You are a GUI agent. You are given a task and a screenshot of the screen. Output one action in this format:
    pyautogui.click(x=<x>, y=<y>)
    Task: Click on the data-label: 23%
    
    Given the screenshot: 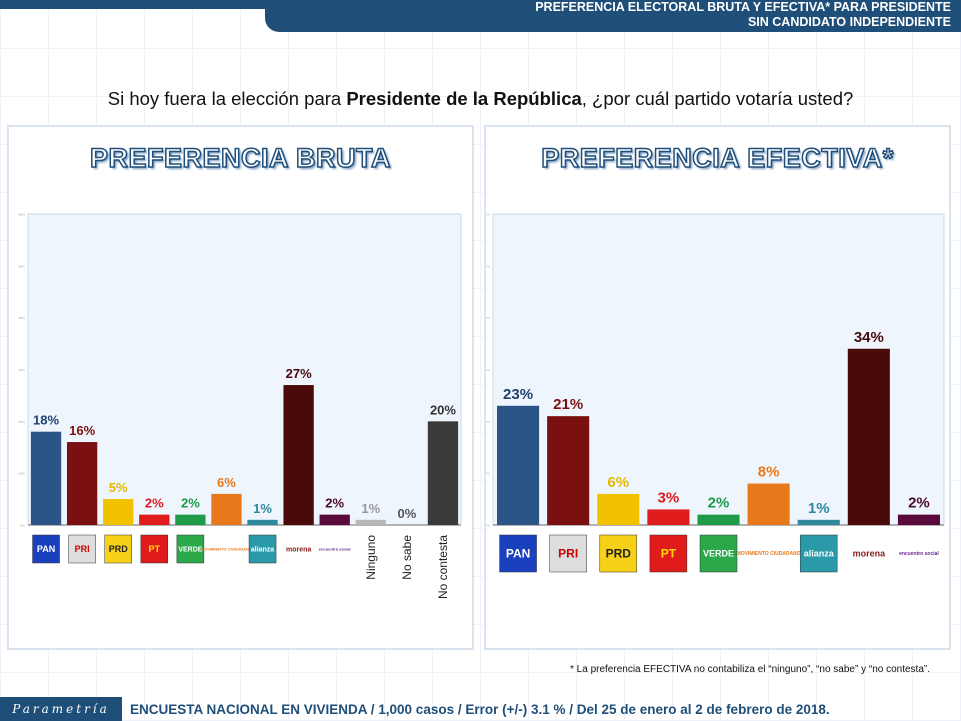 What is the action you would take?
    pyautogui.click(x=518, y=394)
    